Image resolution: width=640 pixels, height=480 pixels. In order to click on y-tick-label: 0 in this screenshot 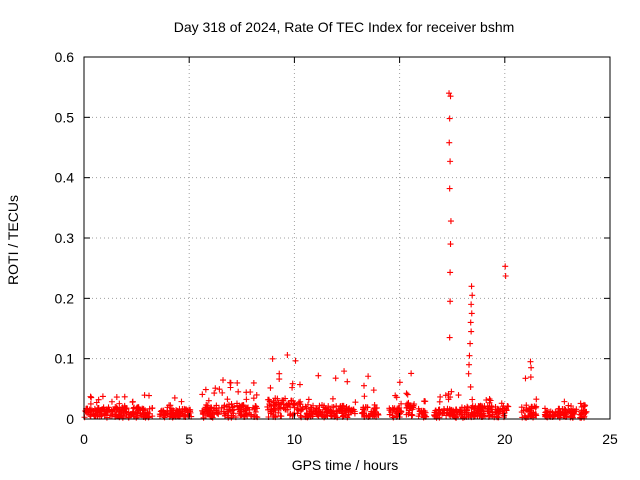, I will do `click(70, 419)`.